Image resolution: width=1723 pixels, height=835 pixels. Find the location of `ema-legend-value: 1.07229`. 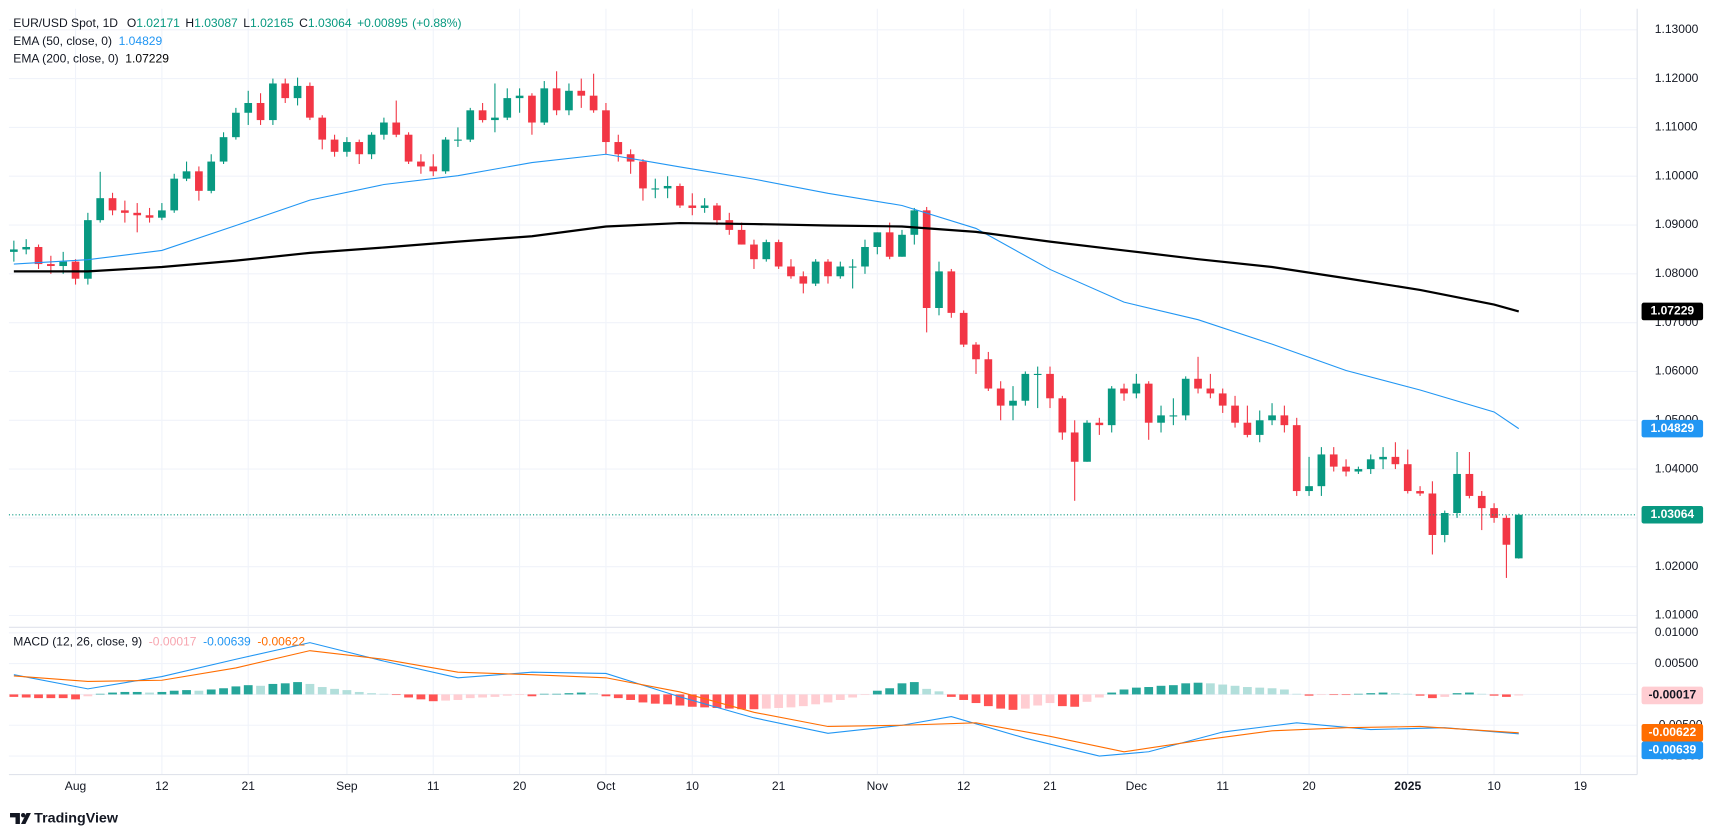

ema-legend-value: 1.07229 is located at coordinates (147, 59).